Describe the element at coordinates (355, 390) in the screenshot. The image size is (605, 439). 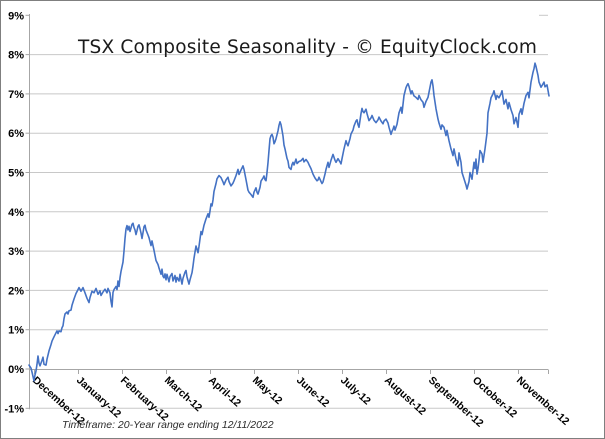
I see `x-axis-label: July-12` at that location.